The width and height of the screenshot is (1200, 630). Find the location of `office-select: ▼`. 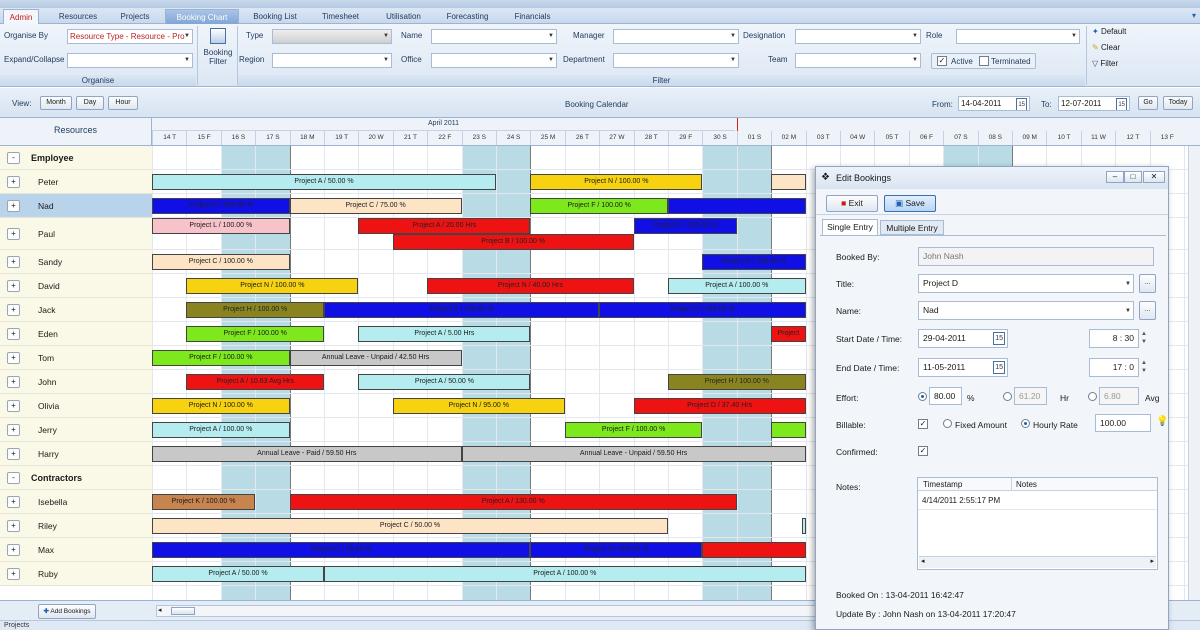

office-select: ▼ is located at coordinates (494, 60).